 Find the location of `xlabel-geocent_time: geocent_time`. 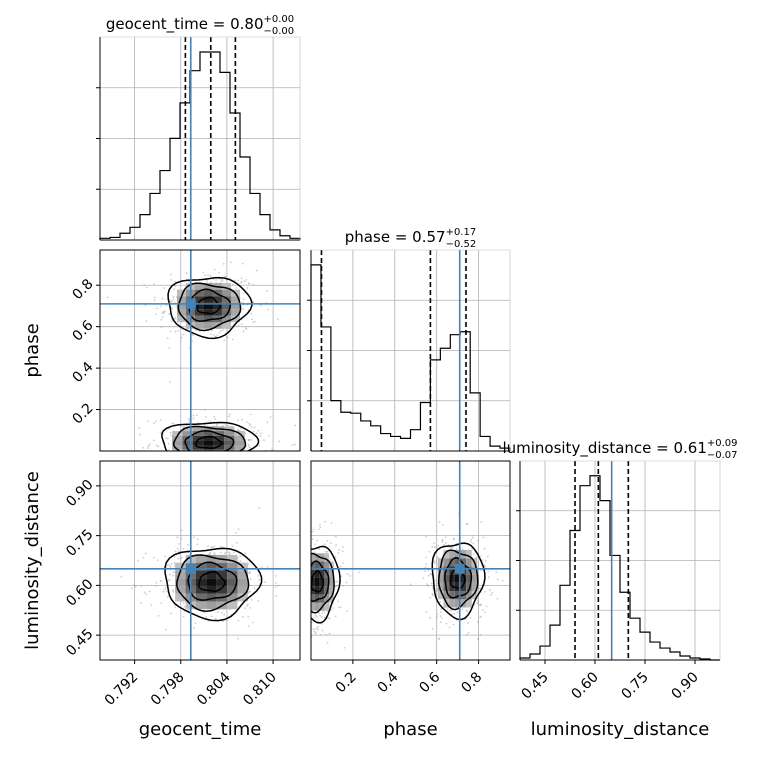

xlabel-geocent_time: geocent_time is located at coordinates (200, 729).